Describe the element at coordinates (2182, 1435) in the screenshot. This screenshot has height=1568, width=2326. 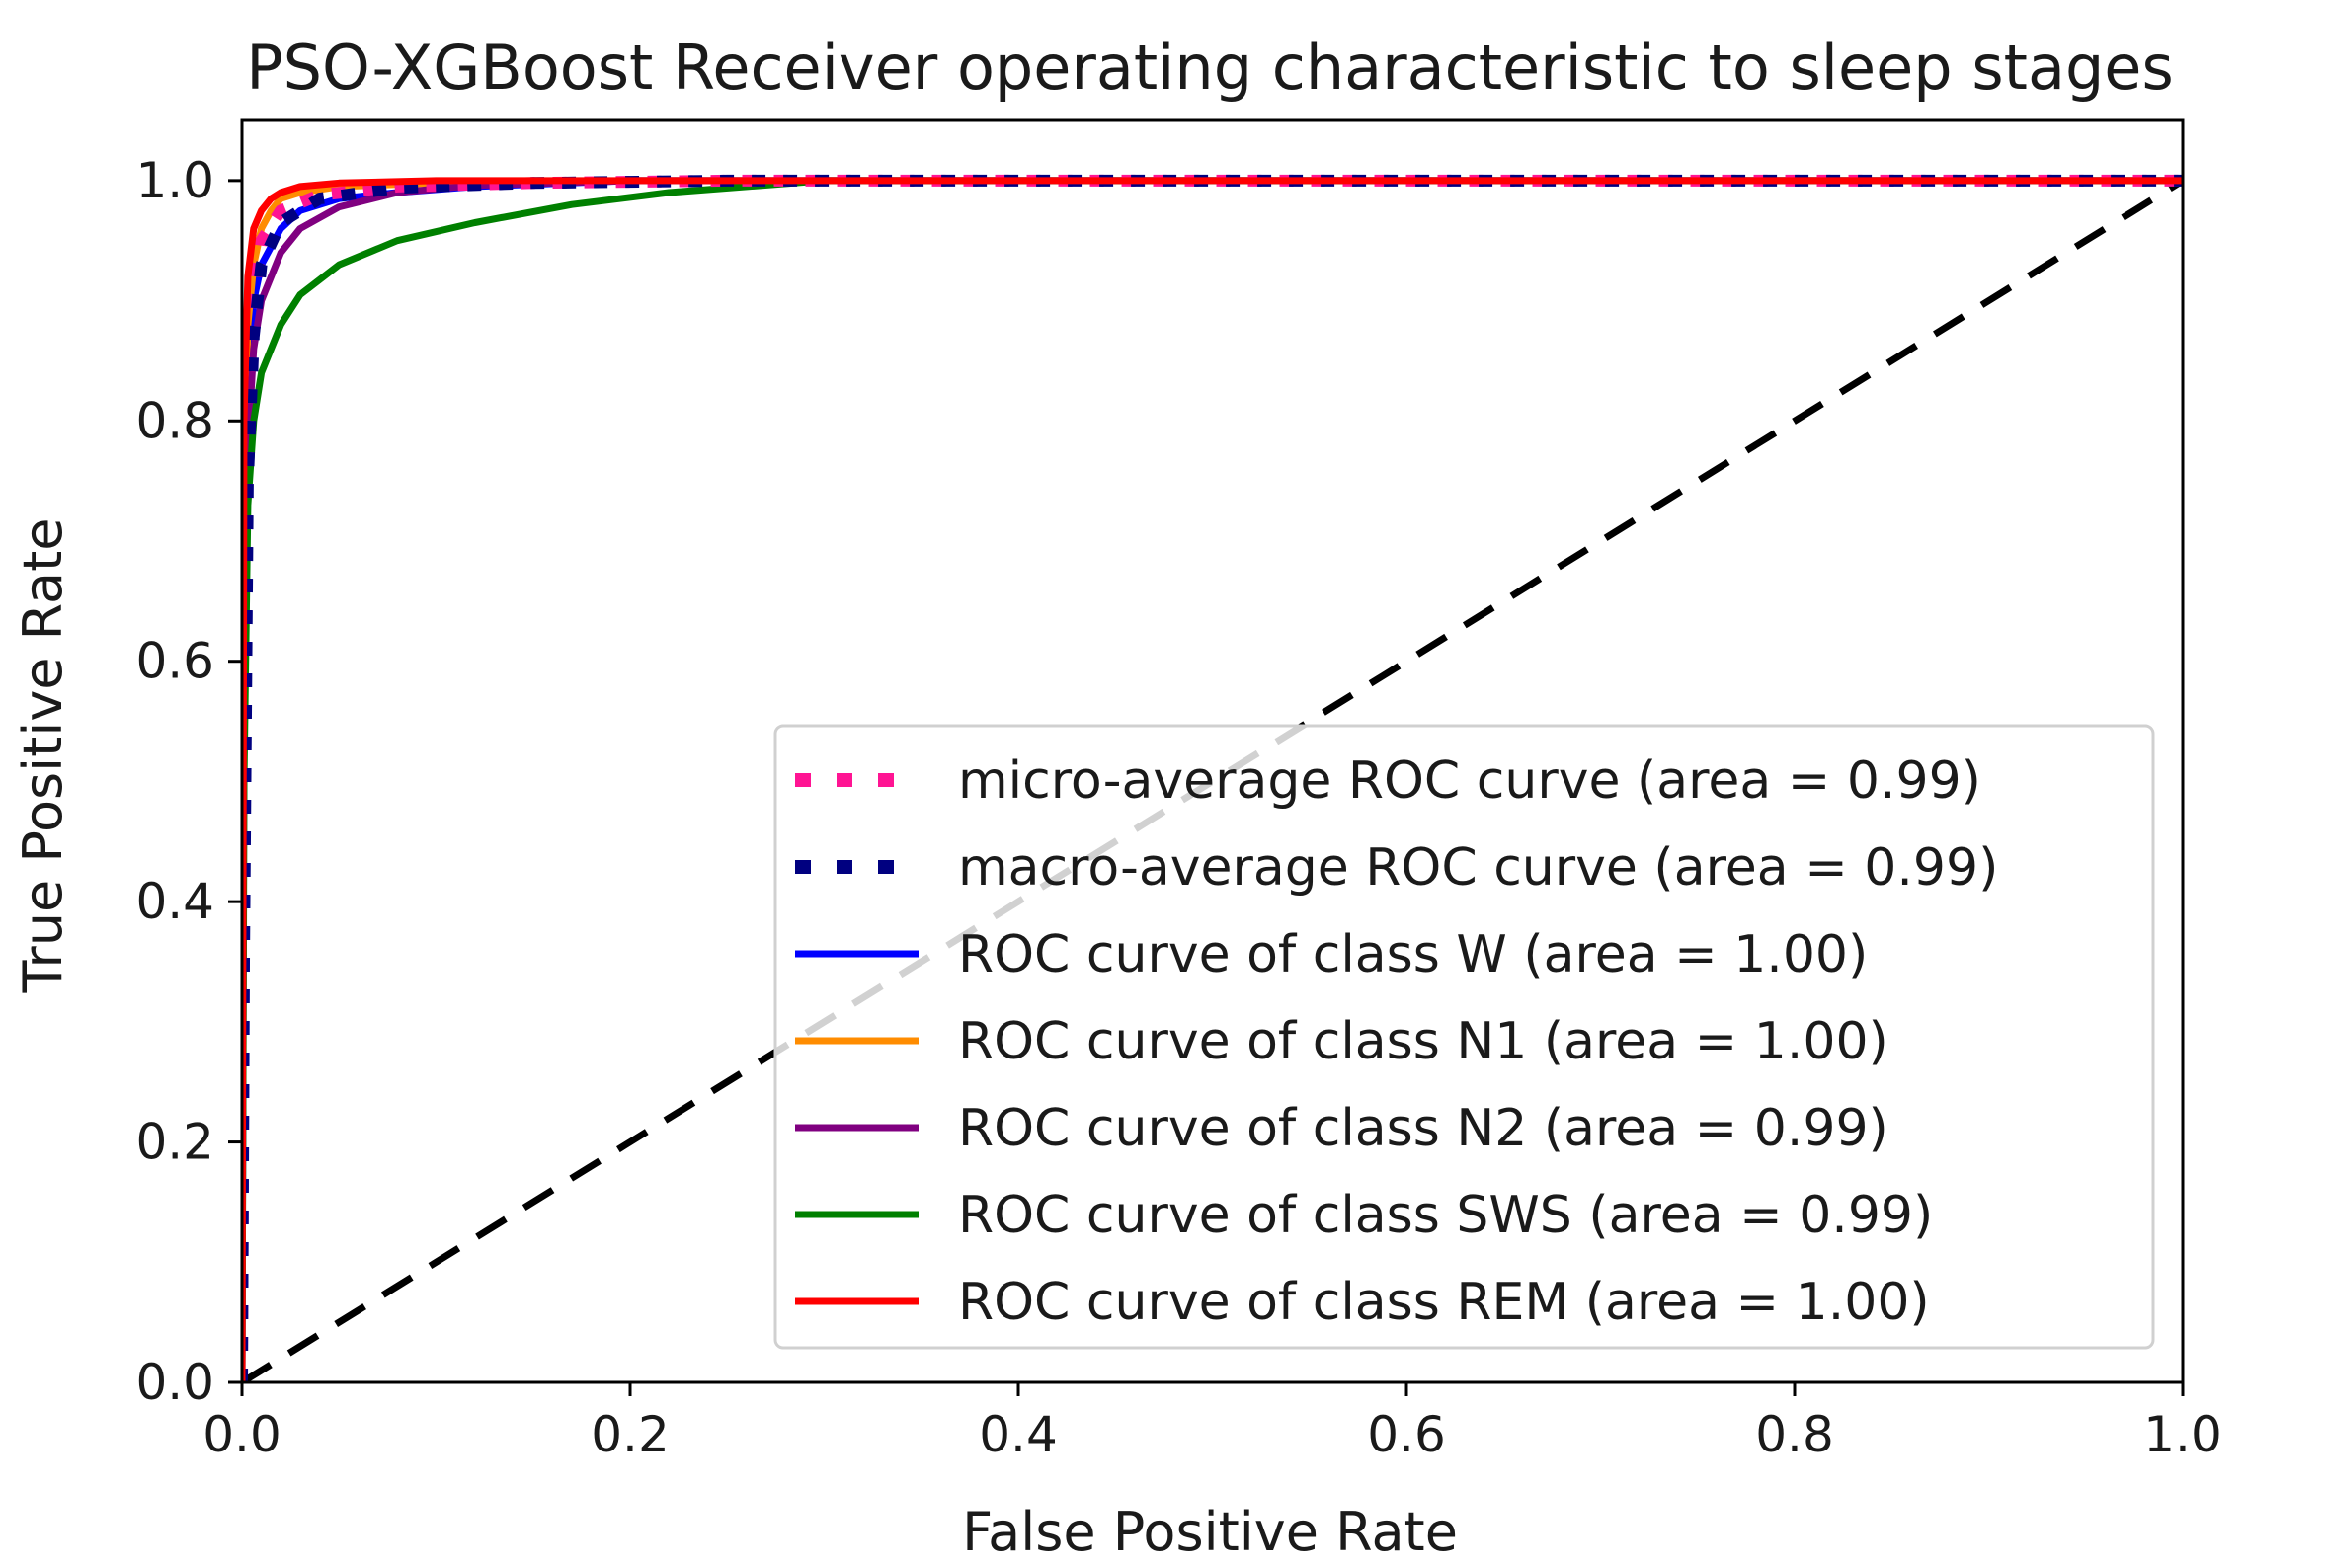
I see `x-tick-label: 1.0` at that location.